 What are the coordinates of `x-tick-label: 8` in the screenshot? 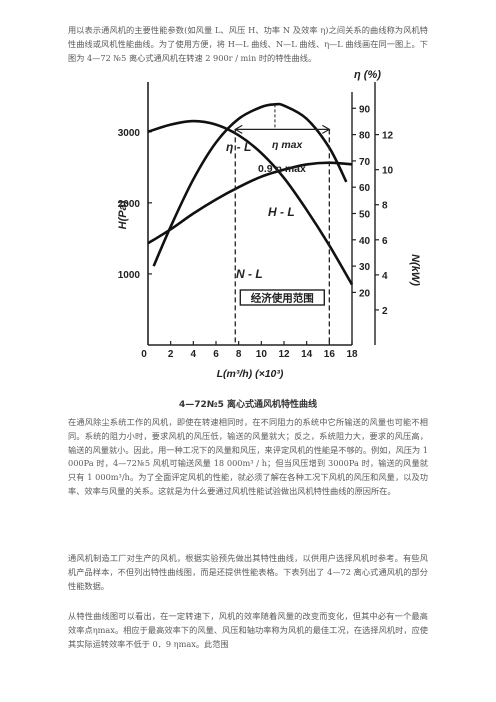 It's located at (239, 354).